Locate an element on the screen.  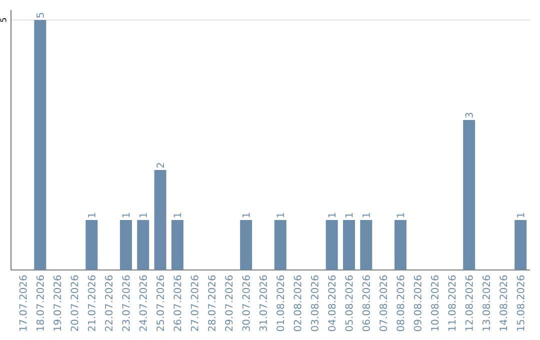
x-tick-label: 30.07.2026 is located at coordinates (246, 303).